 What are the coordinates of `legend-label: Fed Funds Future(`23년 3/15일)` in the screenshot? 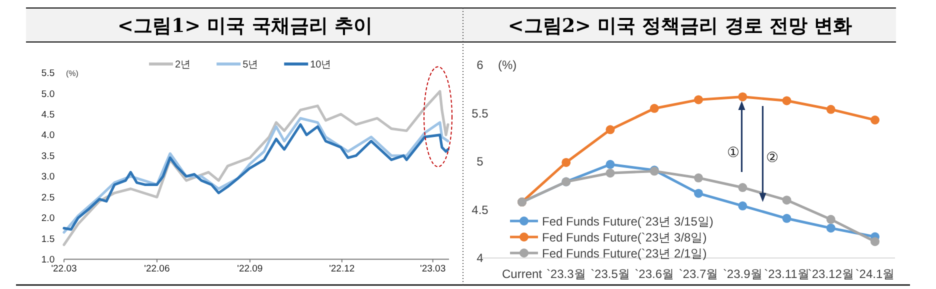 It's located at (628, 221).